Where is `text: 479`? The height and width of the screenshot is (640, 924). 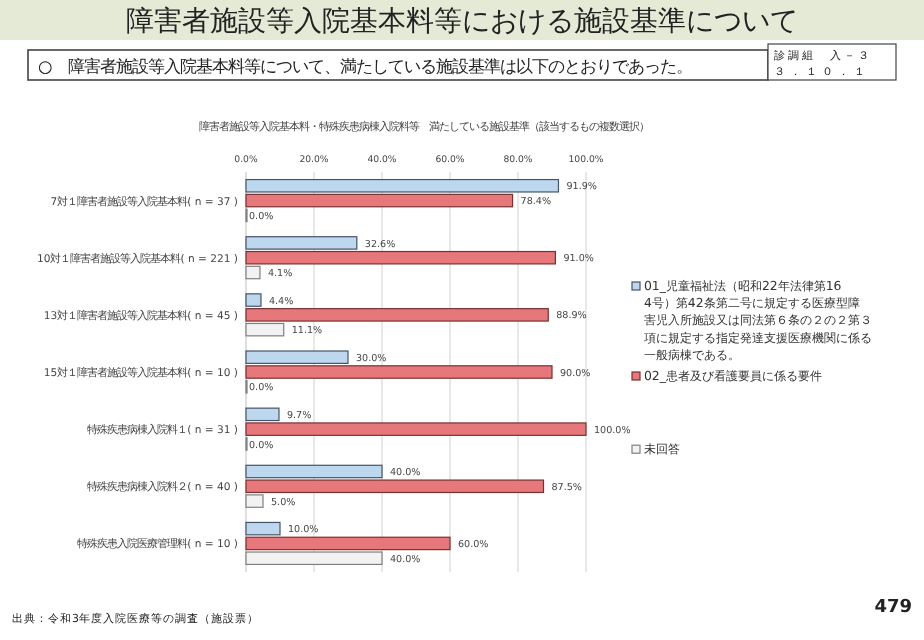
text: 479 is located at coordinates (893, 608).